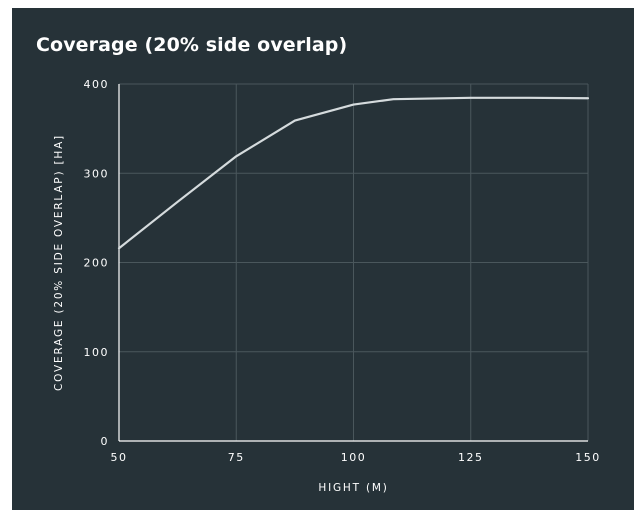  Describe the element at coordinates (353, 488) in the screenshot. I see `x-axis-label: HIGHT (M)` at that location.